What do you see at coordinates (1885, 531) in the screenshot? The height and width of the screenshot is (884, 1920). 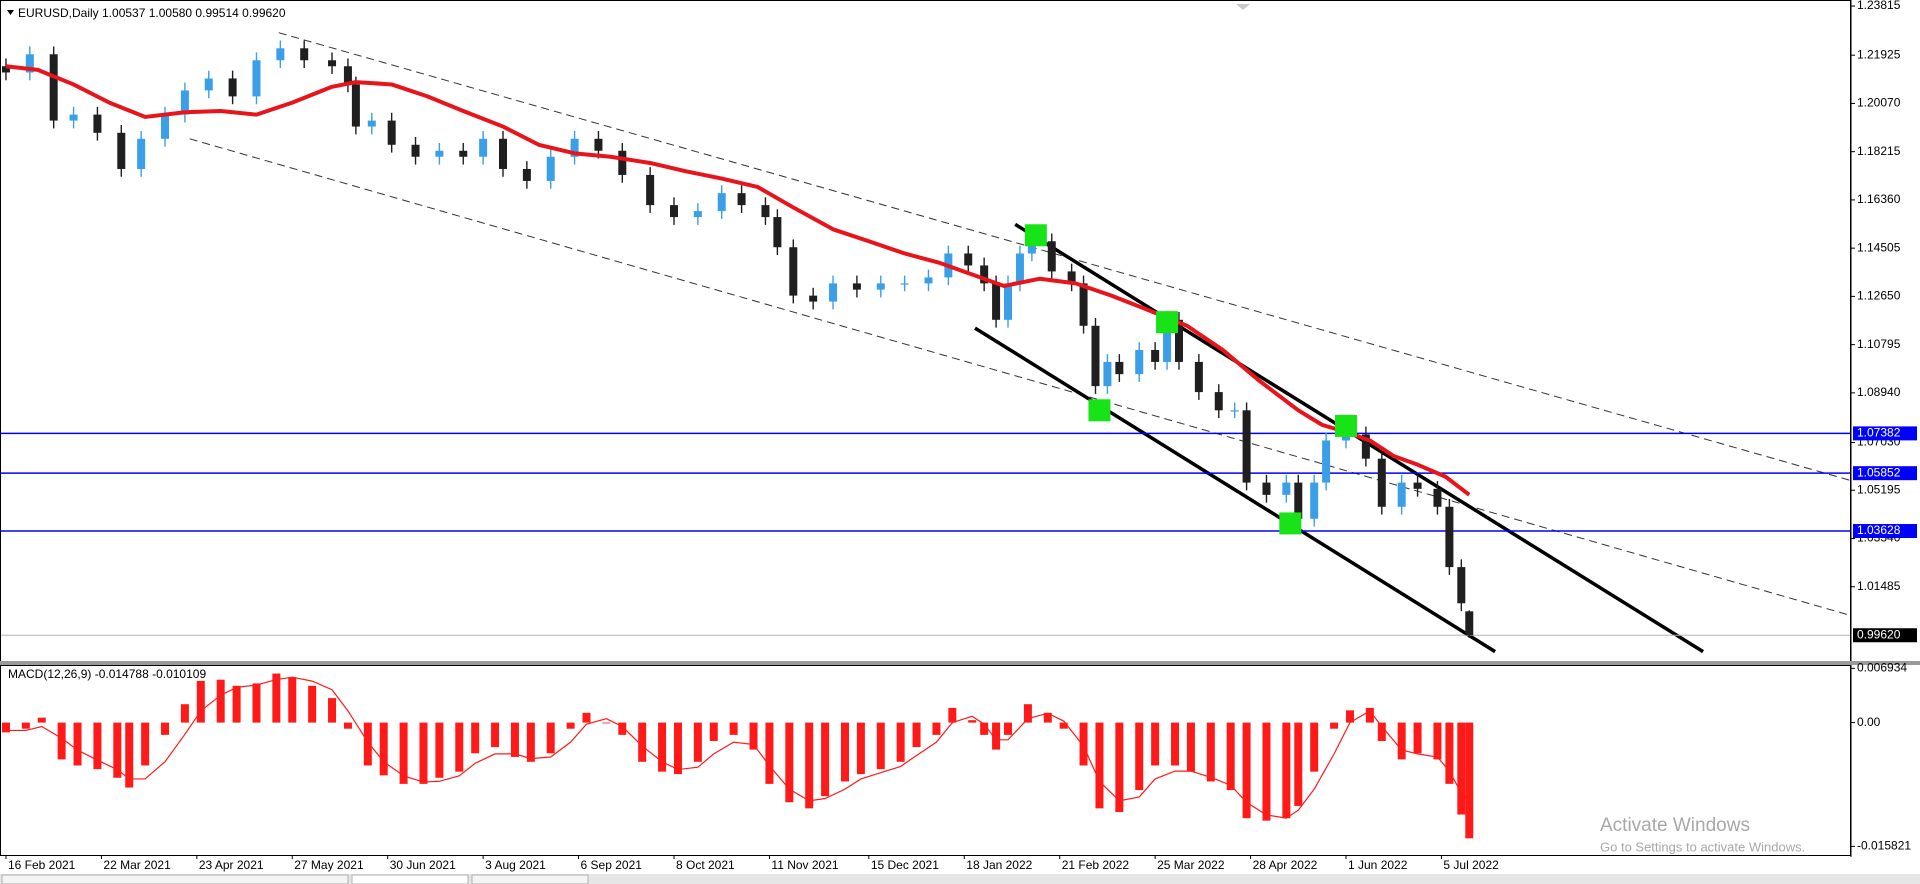 I see `level-label-bg` at bounding box center [1885, 531].